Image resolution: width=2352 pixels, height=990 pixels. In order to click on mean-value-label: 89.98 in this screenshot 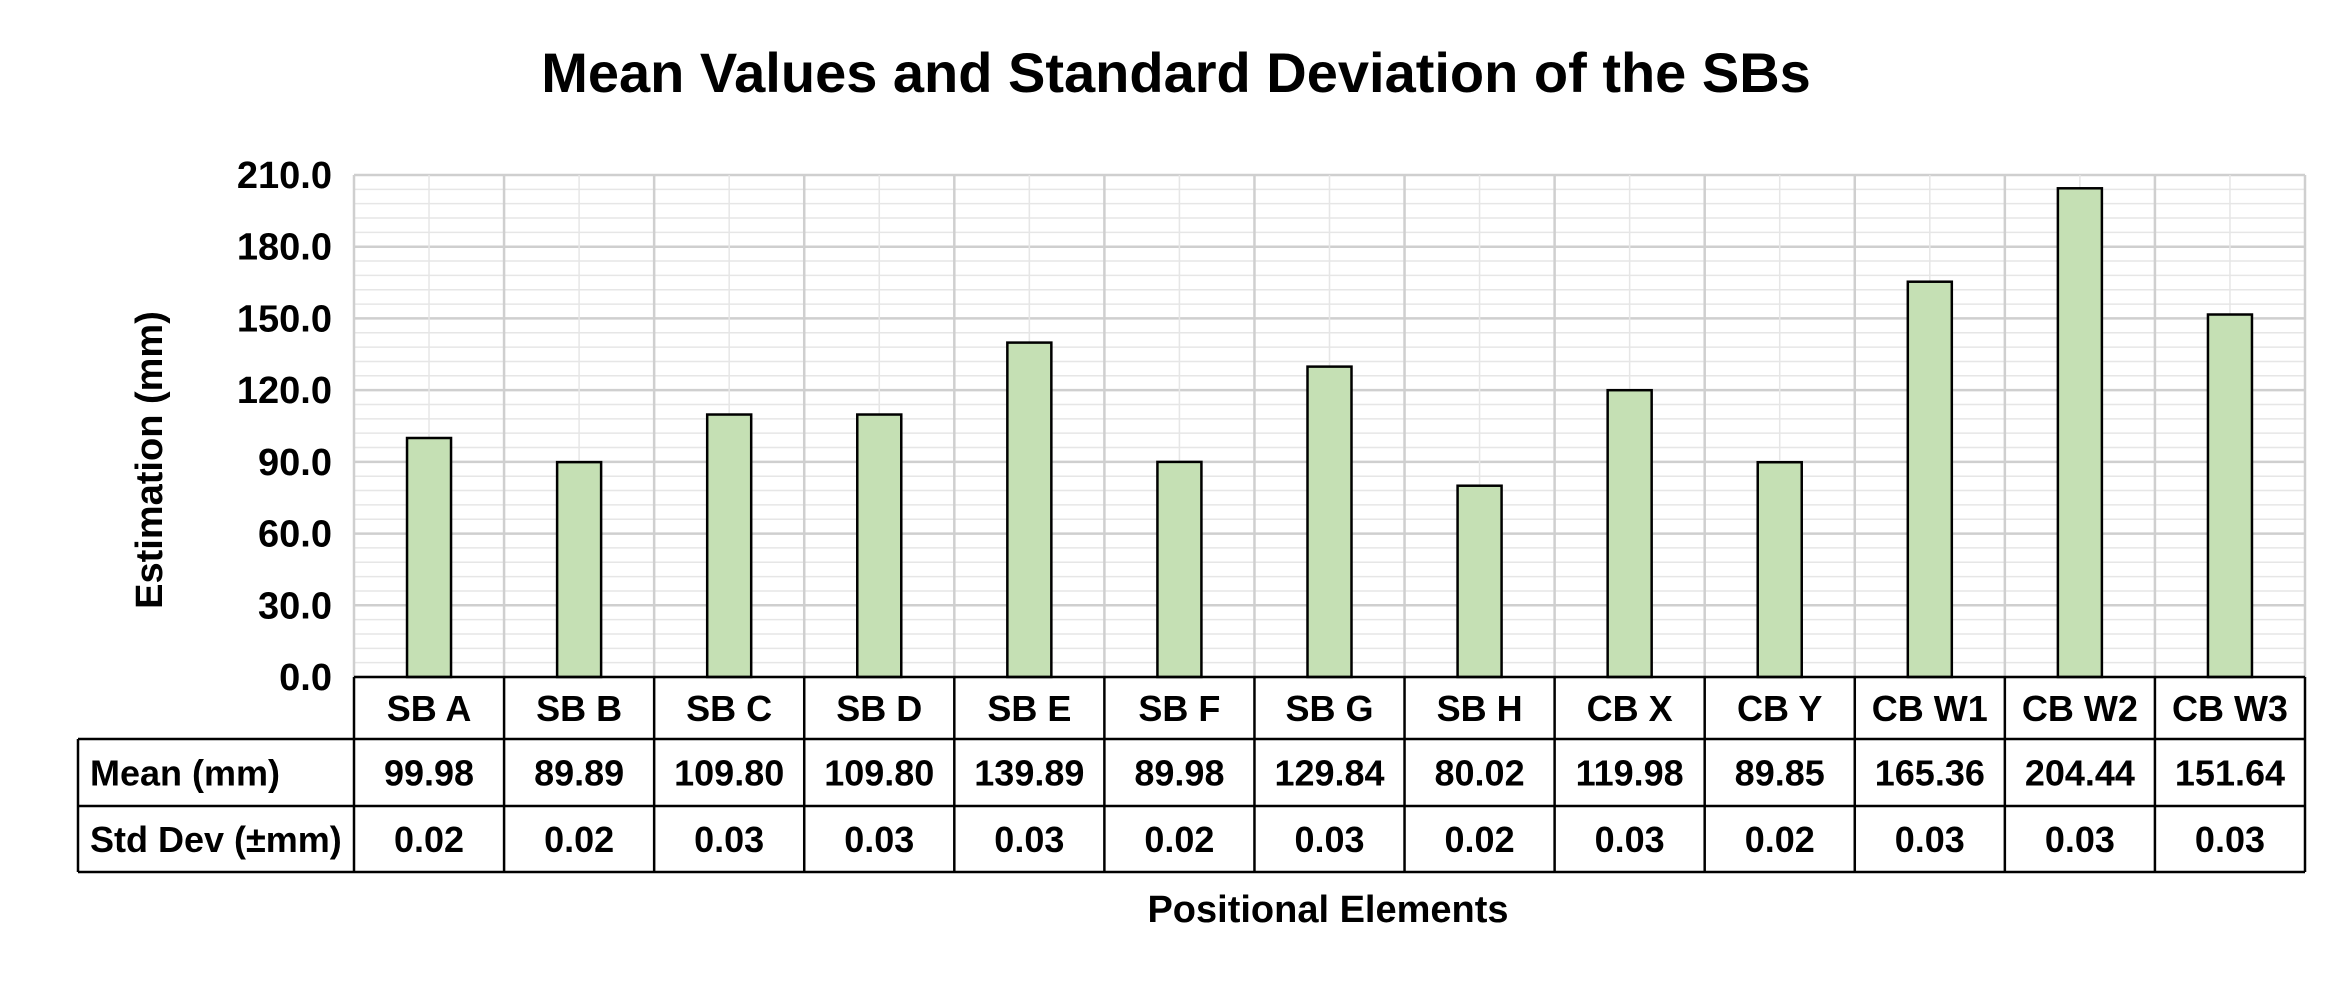, I will do `click(1179, 773)`.